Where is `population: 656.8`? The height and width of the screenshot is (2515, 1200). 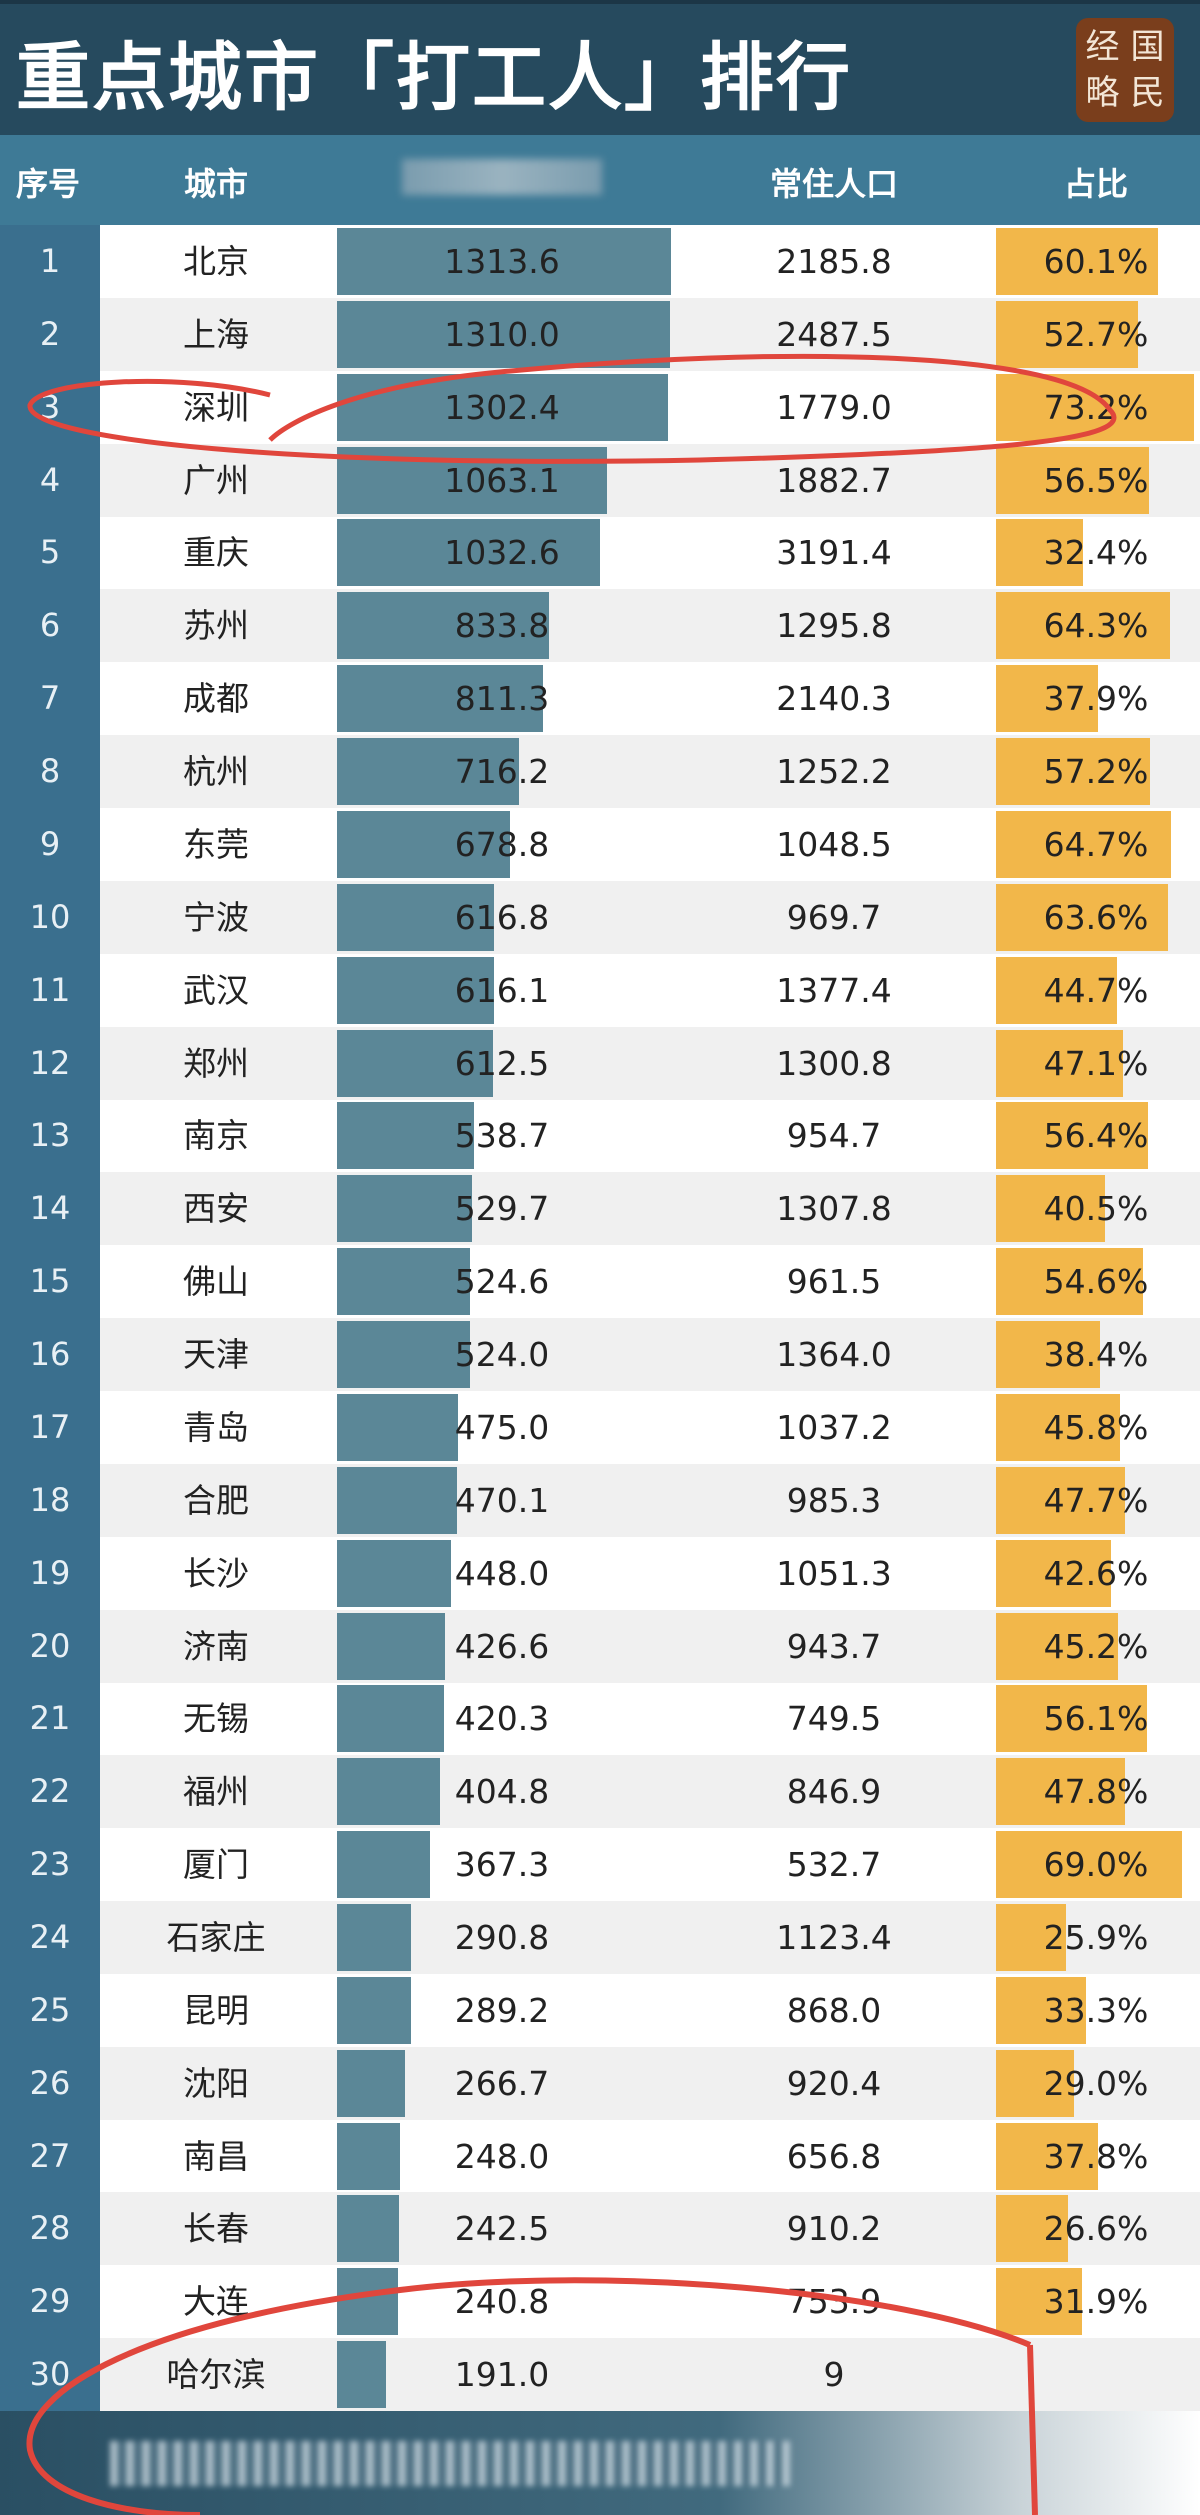
population: 656.8 is located at coordinates (834, 2156).